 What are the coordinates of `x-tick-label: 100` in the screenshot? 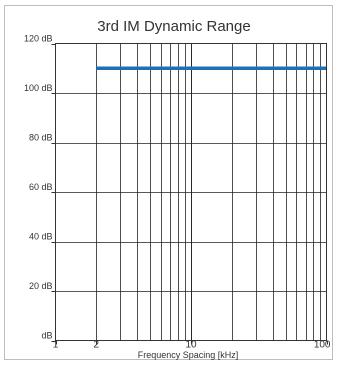 It's located at (322, 345).